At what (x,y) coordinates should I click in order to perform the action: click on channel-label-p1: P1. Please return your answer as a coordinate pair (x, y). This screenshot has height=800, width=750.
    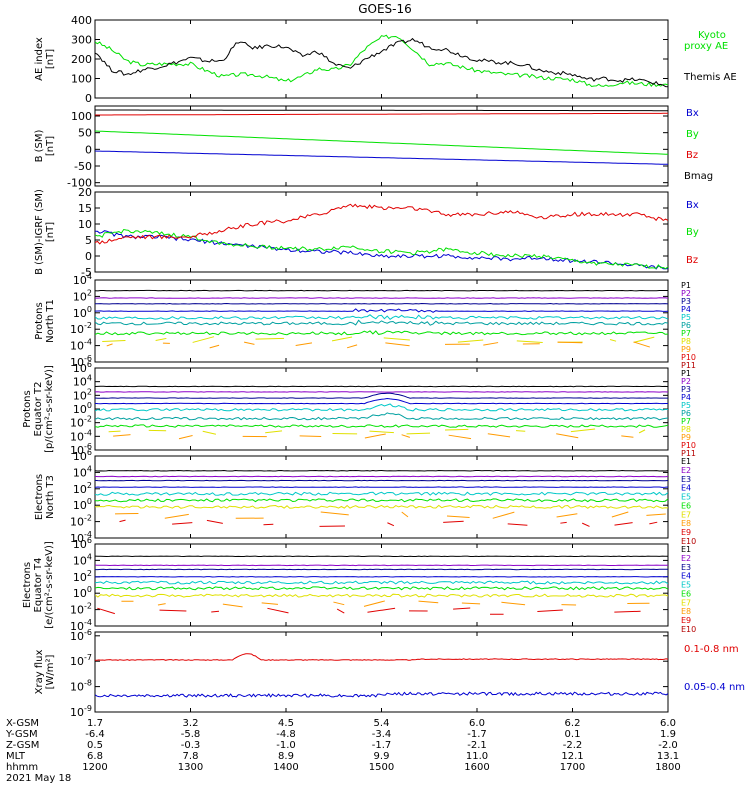
    Looking at the image, I should click on (686, 285).